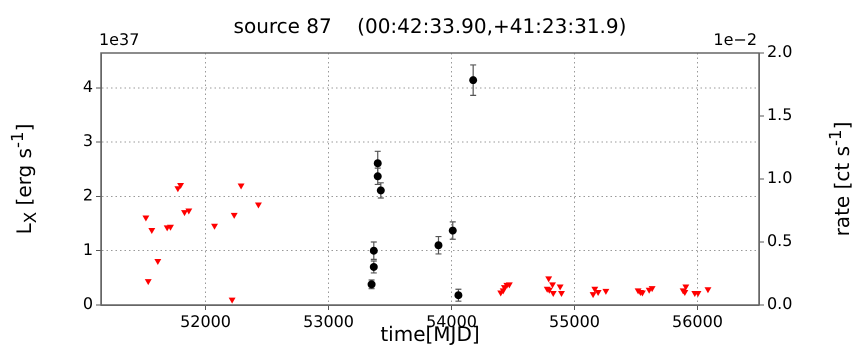 The width and height of the screenshot is (864, 360). Describe the element at coordinates (779, 52) in the screenshot. I see `y2-tick-label: 2.0` at that location.